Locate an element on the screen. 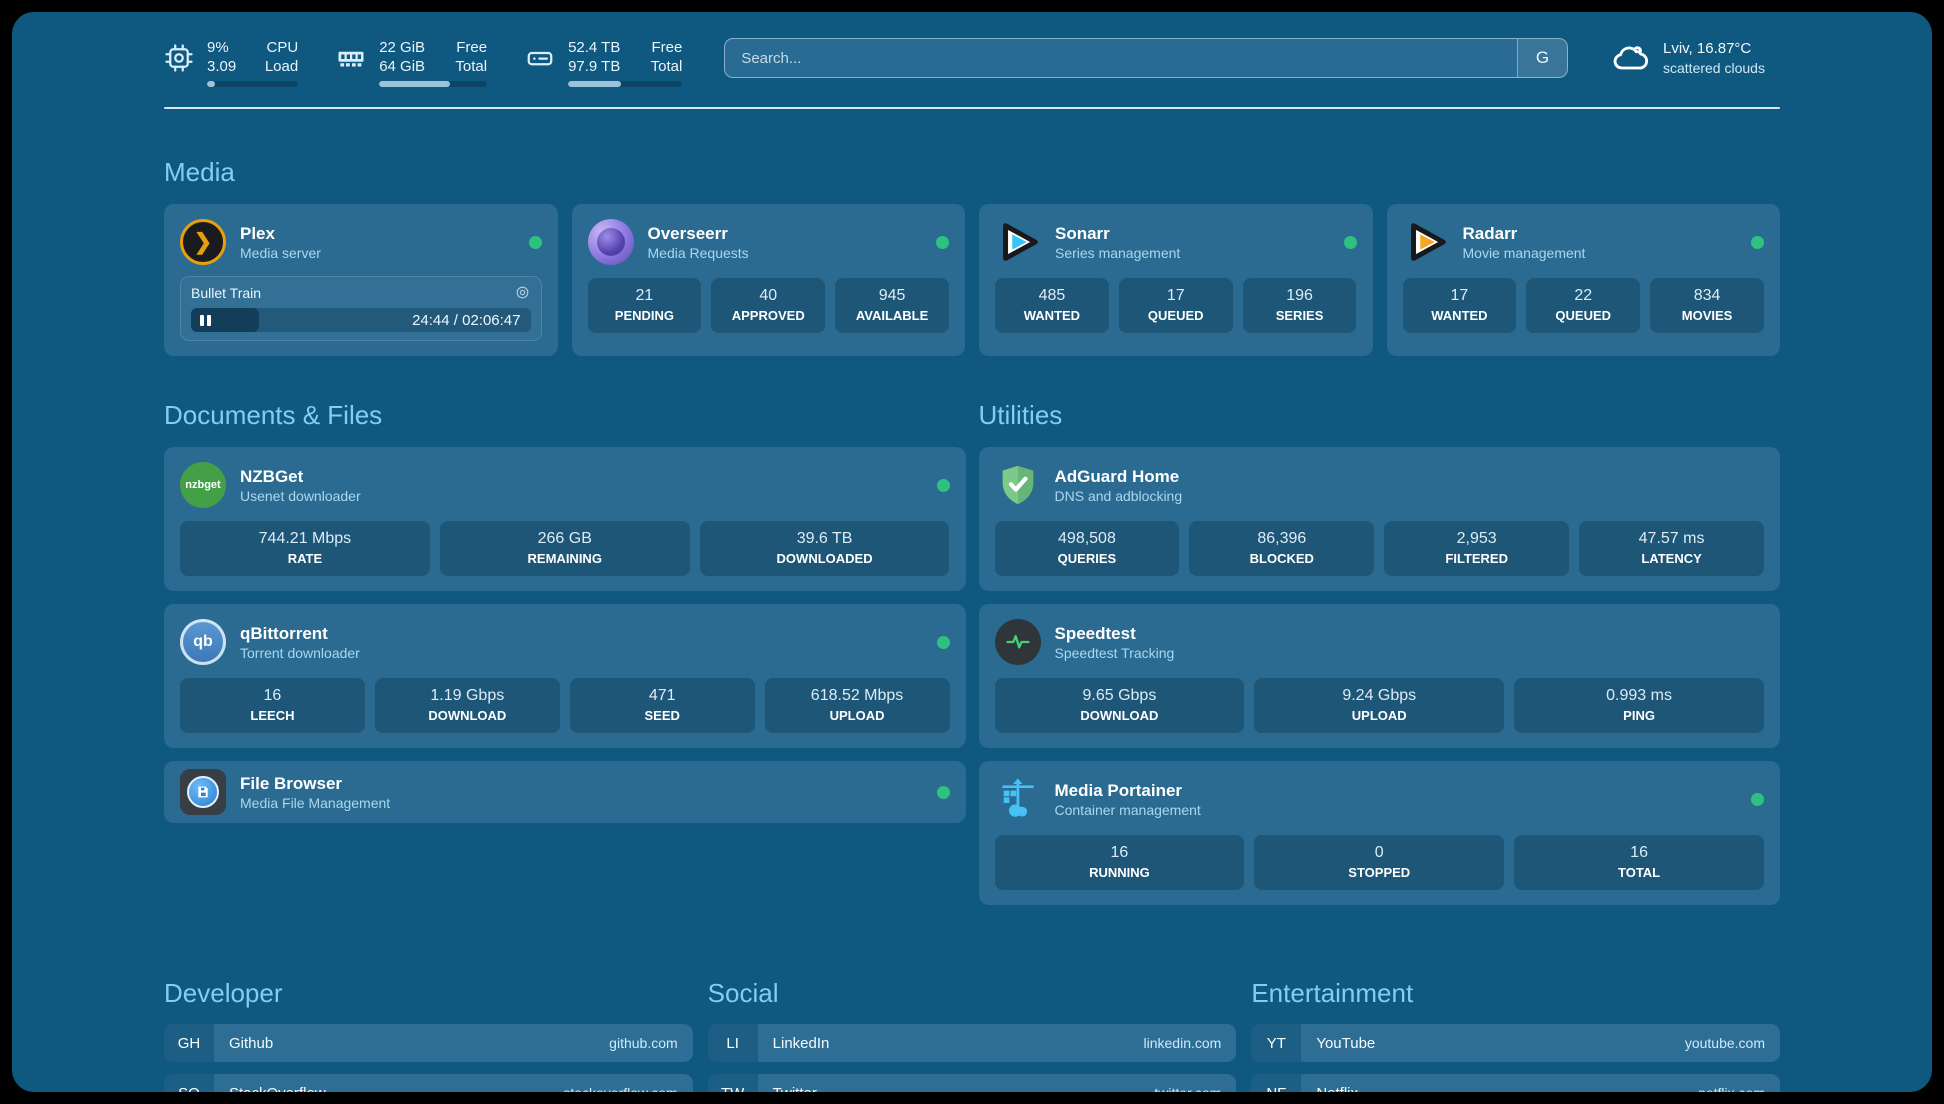  link-name: Netflix is located at coordinates (1337, 1089).